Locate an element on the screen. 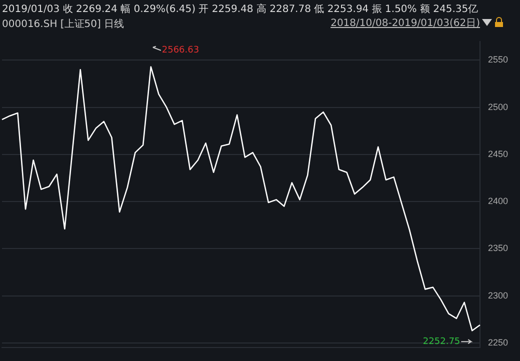  y-tick-label: 2250 is located at coordinates (498, 342).